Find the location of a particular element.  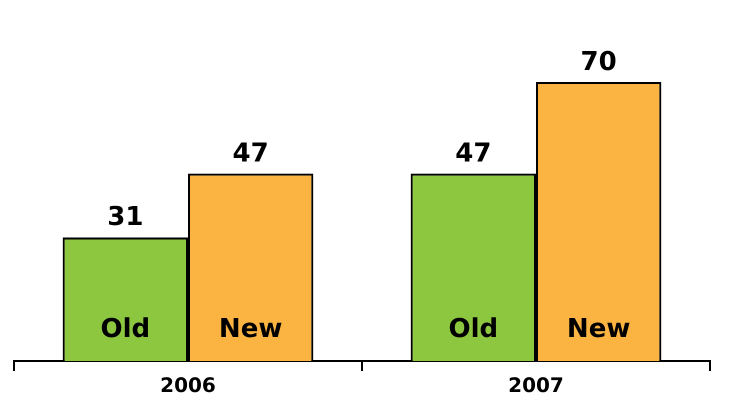

x-tick-label: 2007 is located at coordinates (536, 385).